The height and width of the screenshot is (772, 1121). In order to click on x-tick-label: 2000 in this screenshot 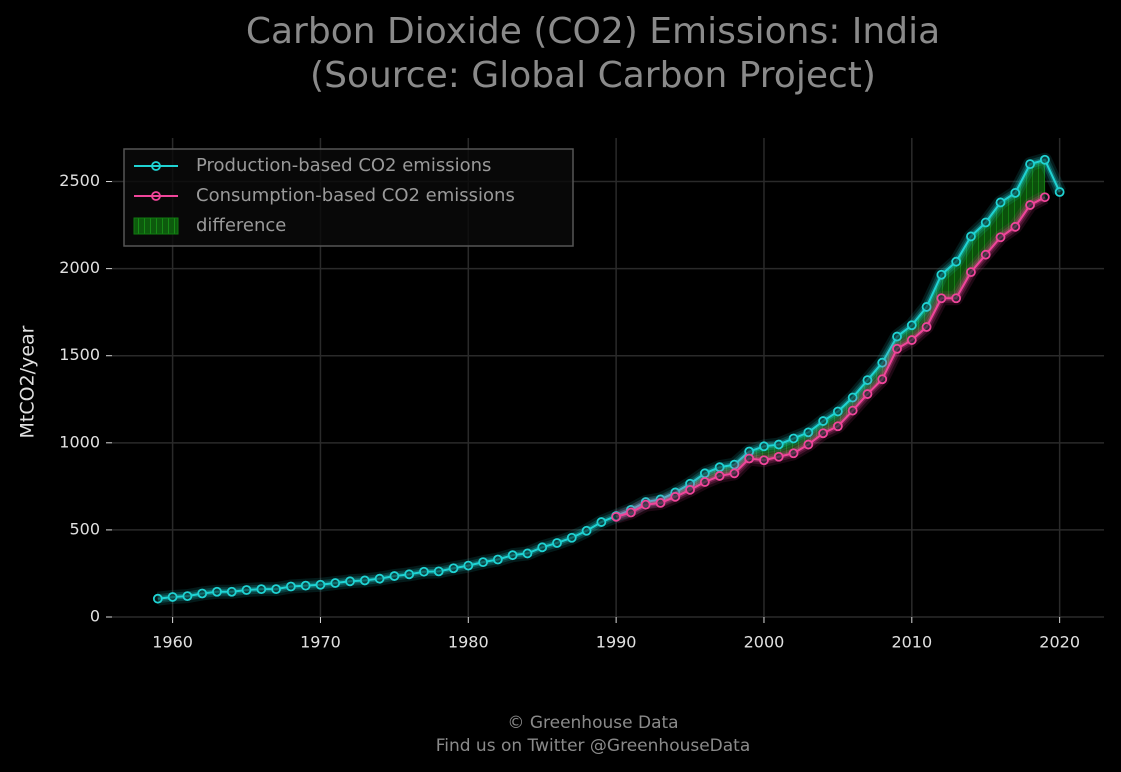, I will do `click(764, 642)`.